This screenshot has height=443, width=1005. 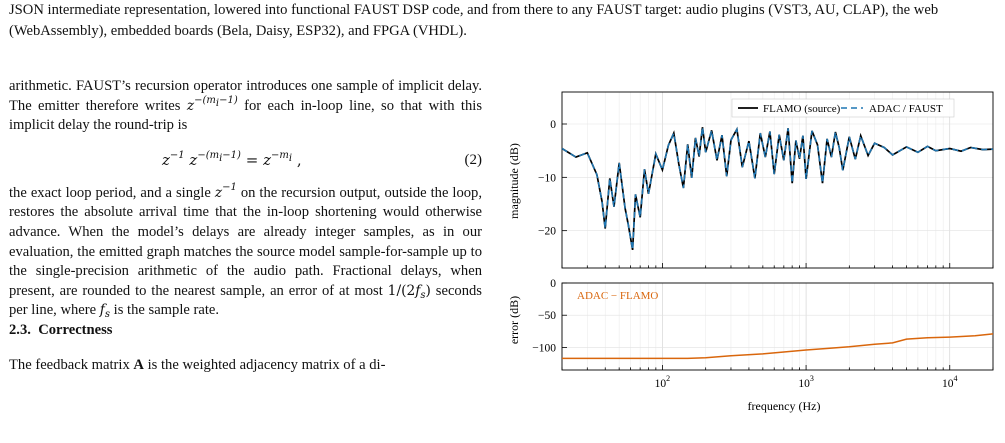 What do you see at coordinates (212, 104) in the screenshot?
I see `inline-math-loop-delay: z−(mi−1)` at bounding box center [212, 104].